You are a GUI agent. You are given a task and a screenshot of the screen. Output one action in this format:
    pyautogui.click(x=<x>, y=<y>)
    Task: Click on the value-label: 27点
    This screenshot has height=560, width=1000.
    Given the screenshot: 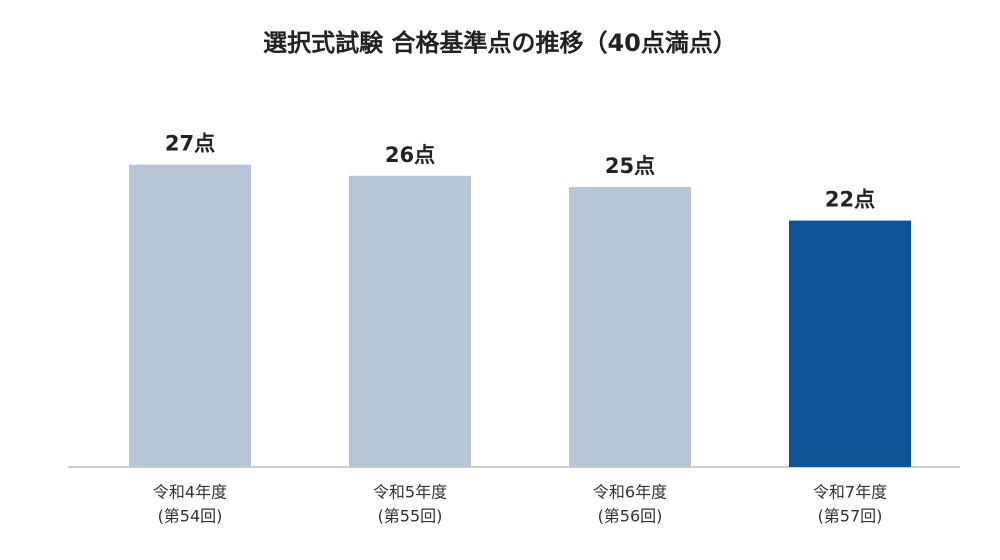 What is the action you would take?
    pyautogui.click(x=190, y=144)
    